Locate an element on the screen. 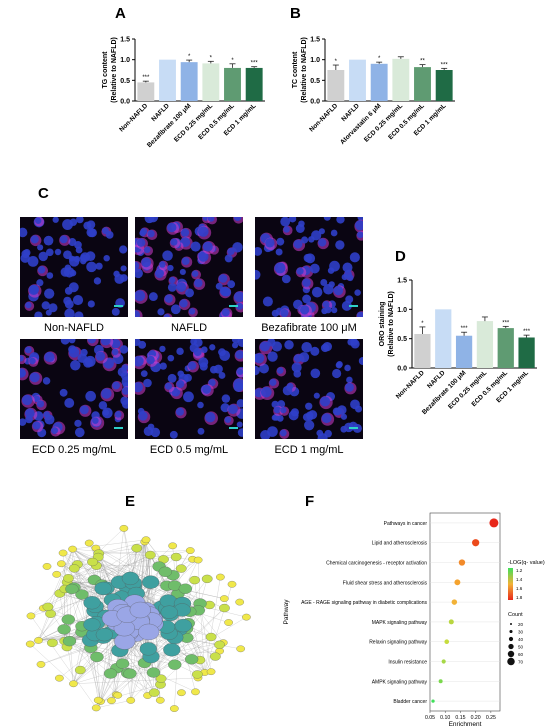 The width and height of the screenshot is (550, 727). x-tick-label: Atorvastatin 6 μM is located at coordinates (361, 124).